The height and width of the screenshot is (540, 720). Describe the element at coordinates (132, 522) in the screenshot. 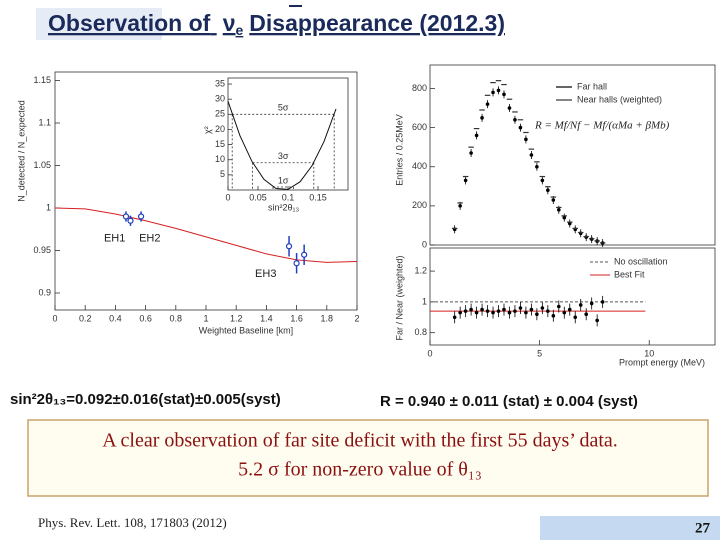

I see `reference: Phys. Rev. Lett. 108, 171803 (2012)` at that location.